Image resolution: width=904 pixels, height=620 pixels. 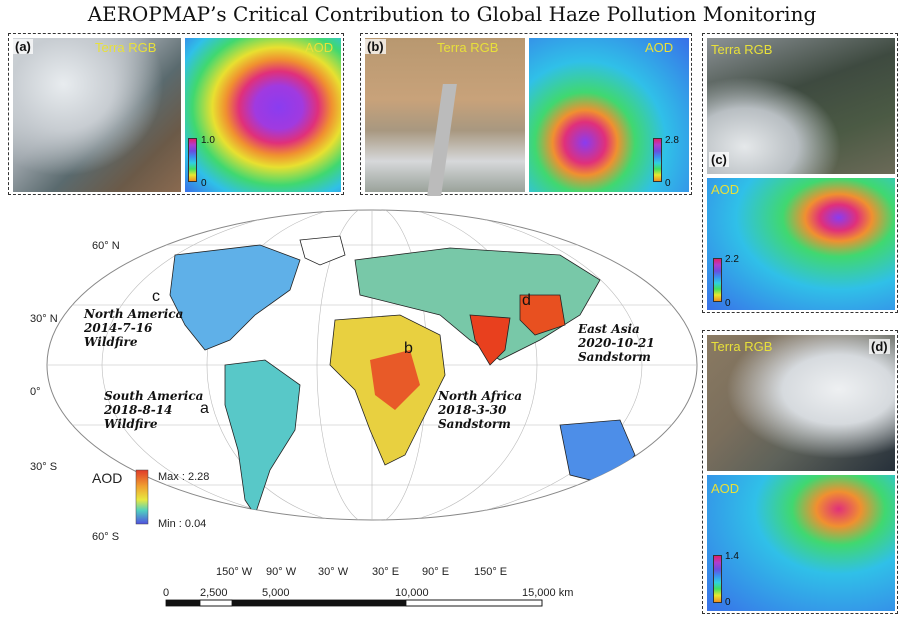 I want to click on panel-d-rgb-label: Terra RGB, so click(x=742, y=346).